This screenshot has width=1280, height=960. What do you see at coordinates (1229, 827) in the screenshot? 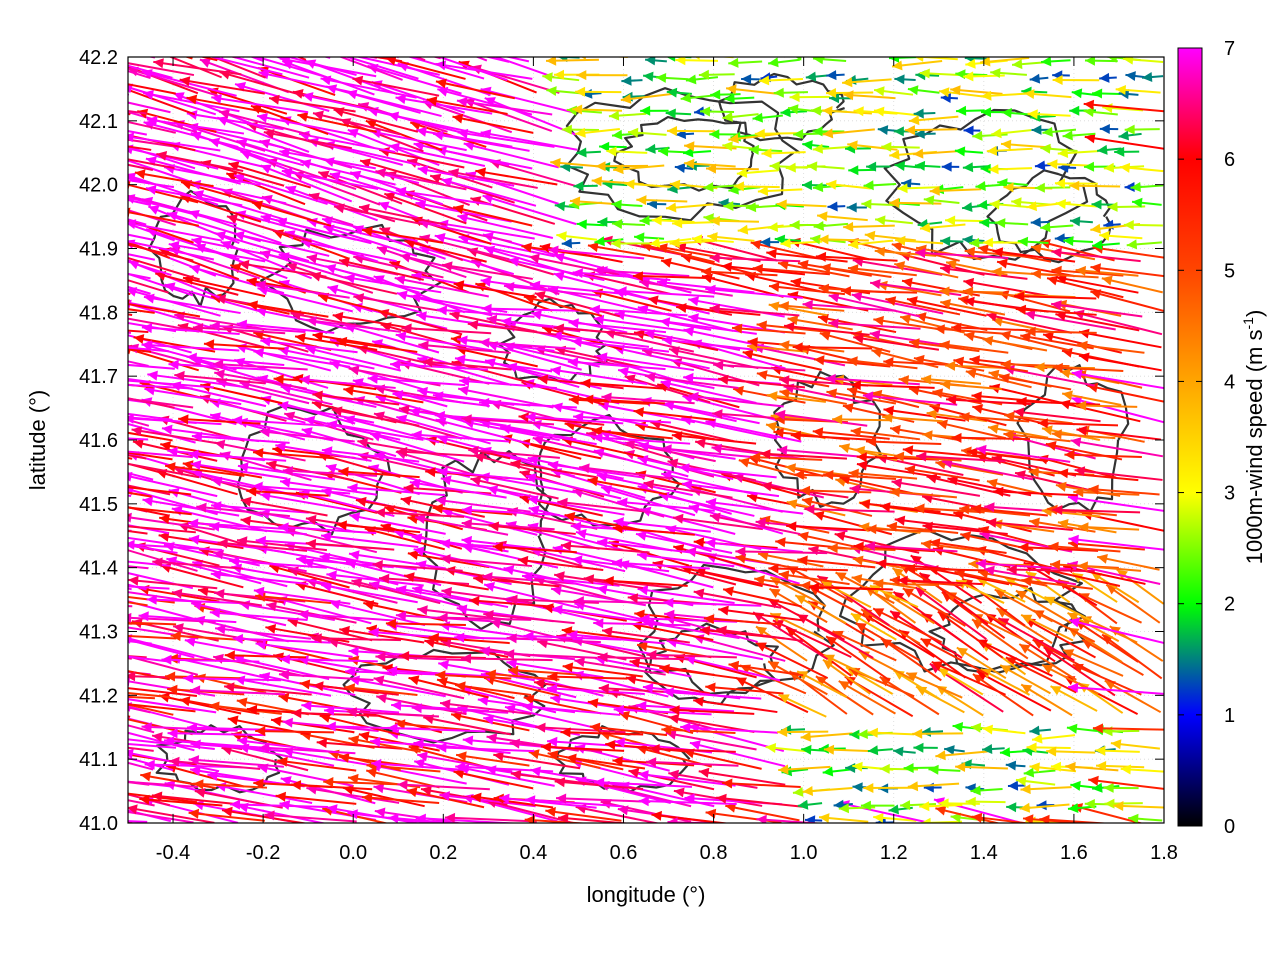
I see `colorbar-tick-label: 0` at bounding box center [1229, 827].